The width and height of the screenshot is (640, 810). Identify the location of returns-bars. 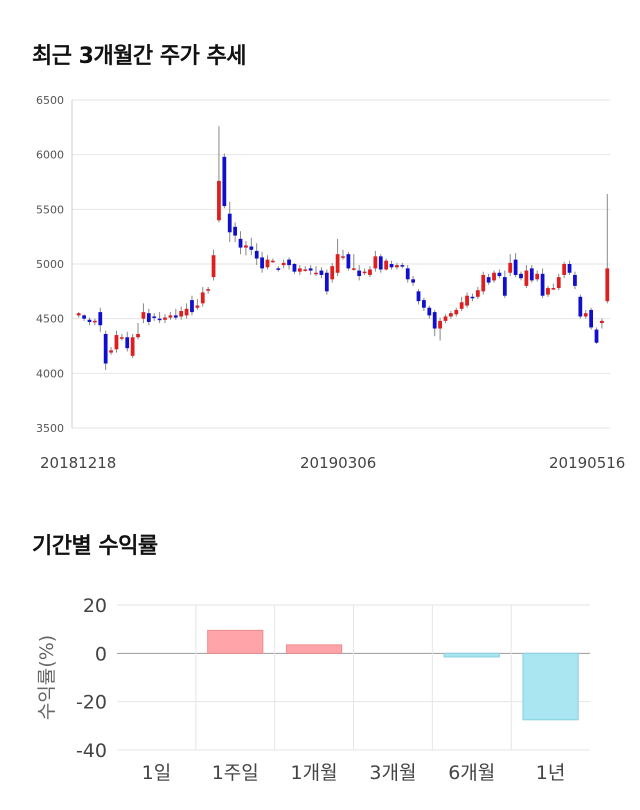
(393, 675).